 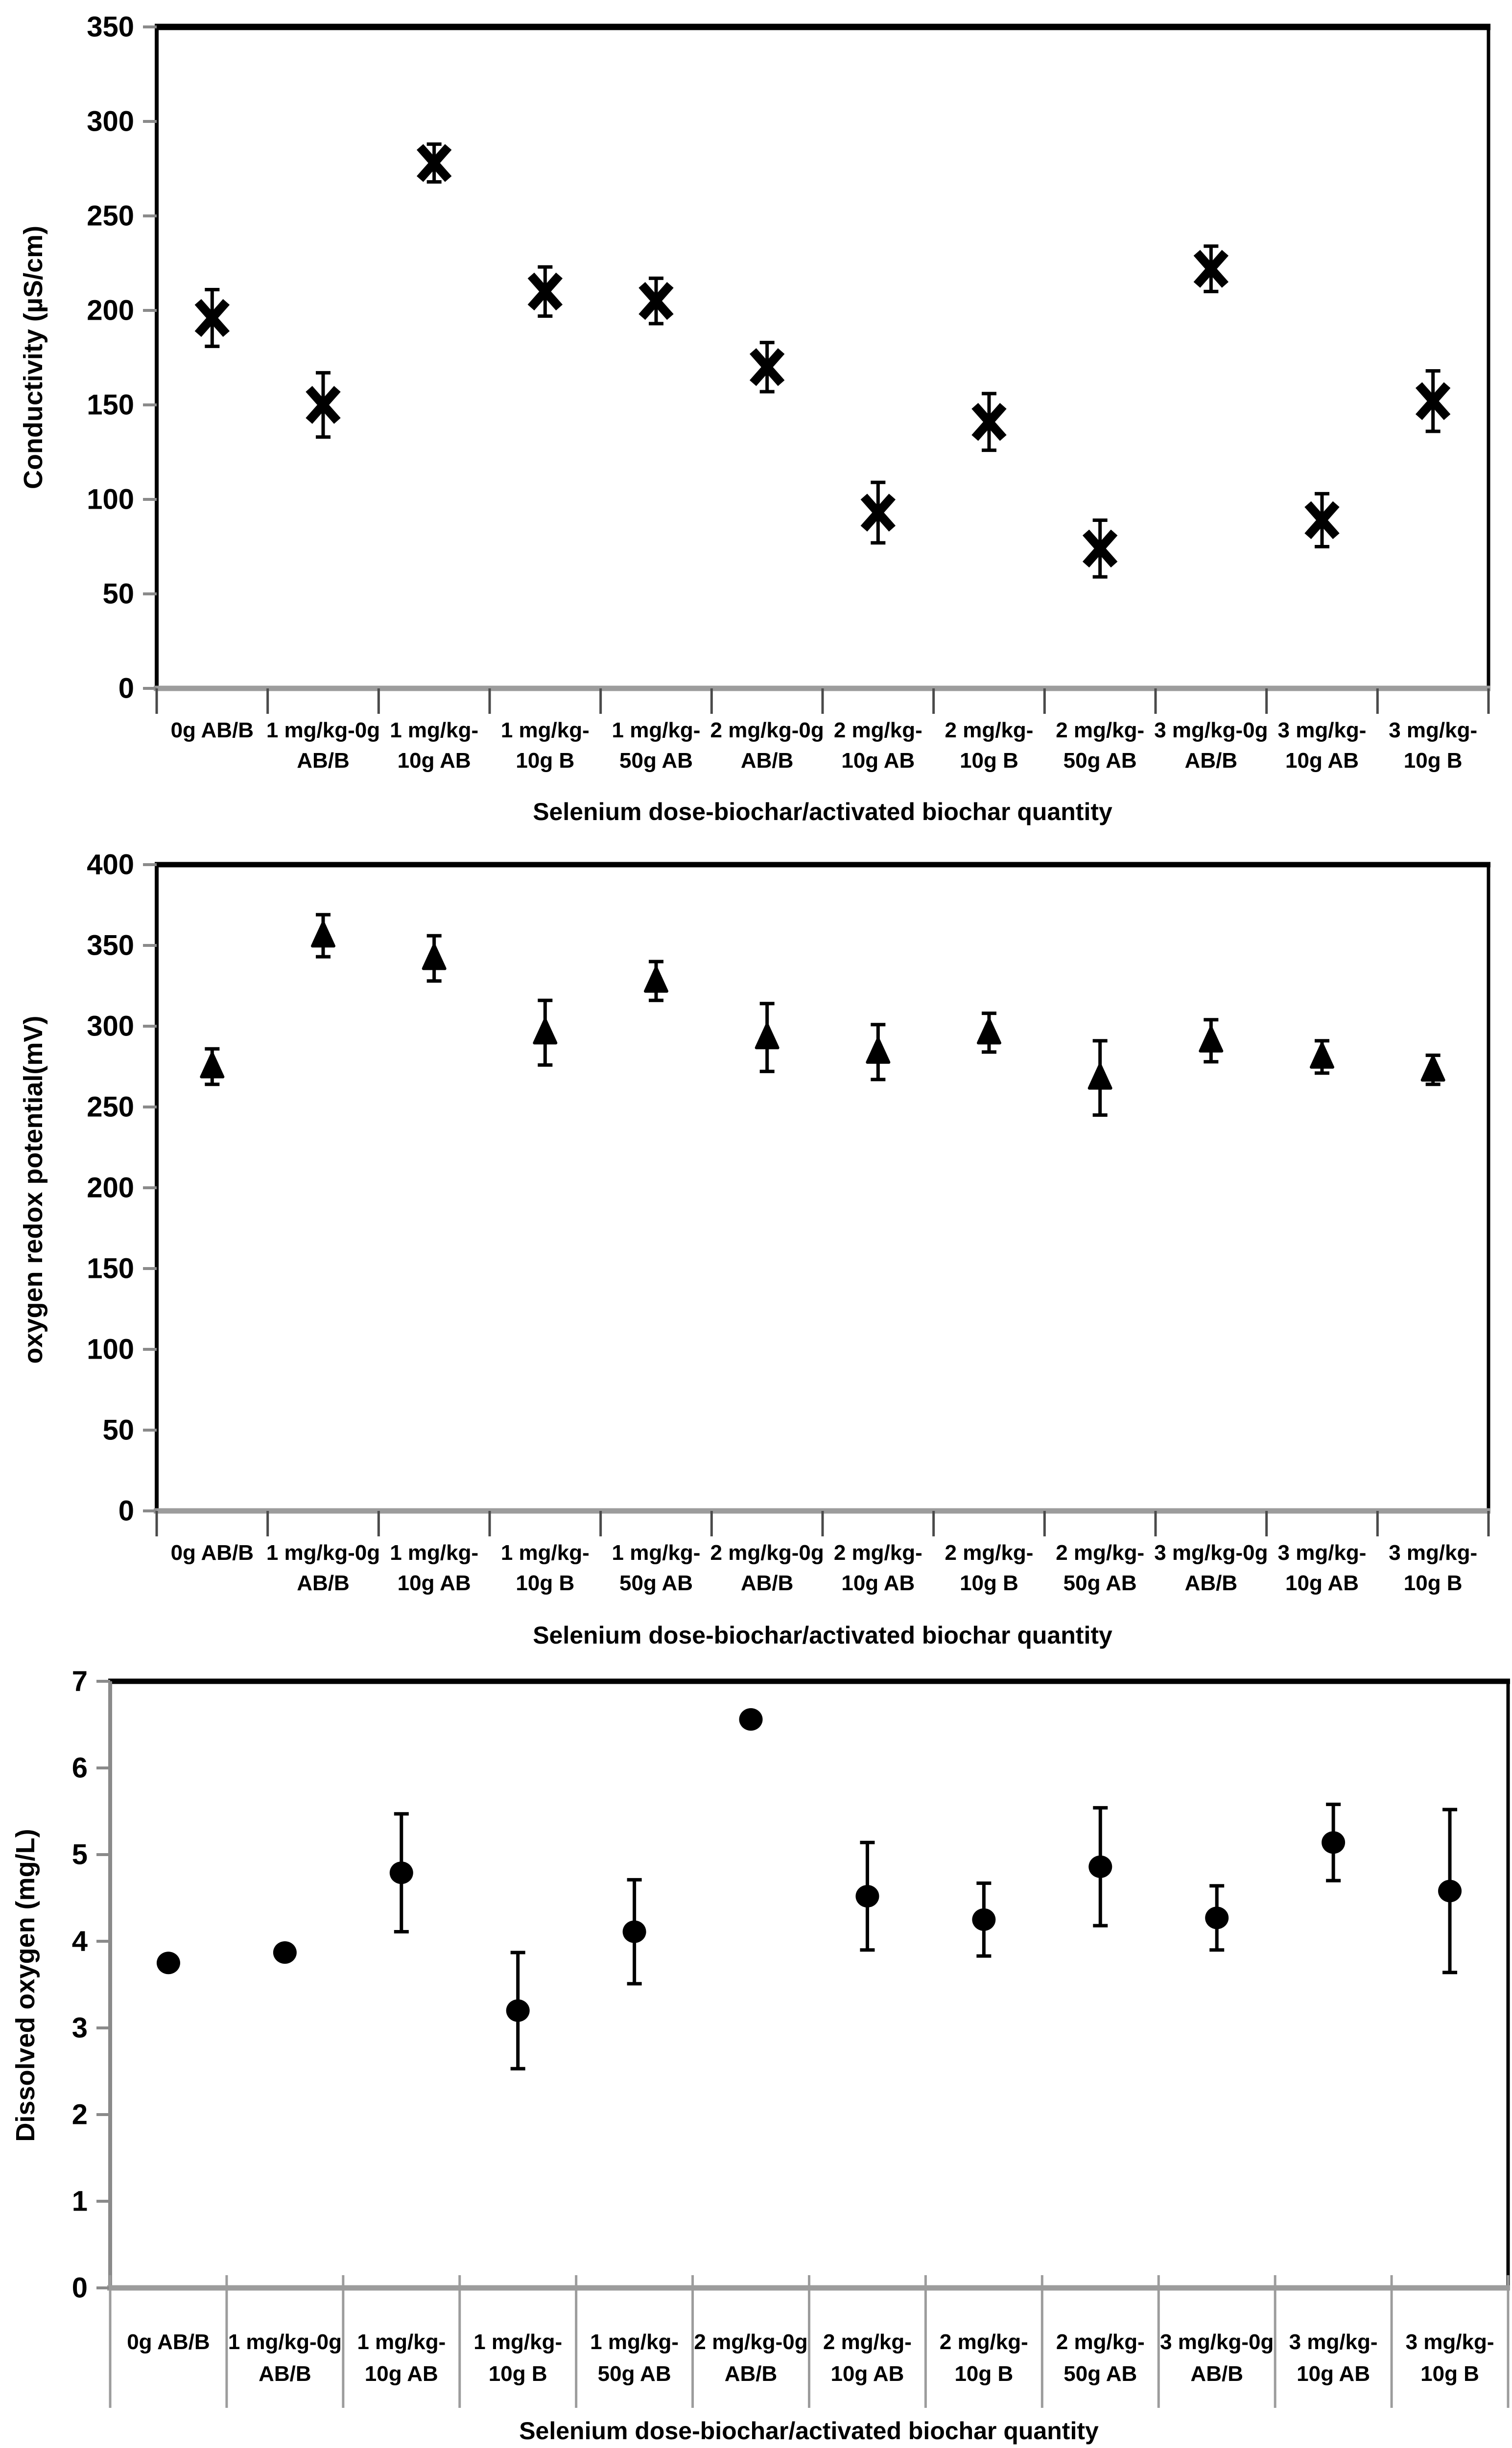 I want to click on y-tick-label: 4, so click(x=80, y=1941).